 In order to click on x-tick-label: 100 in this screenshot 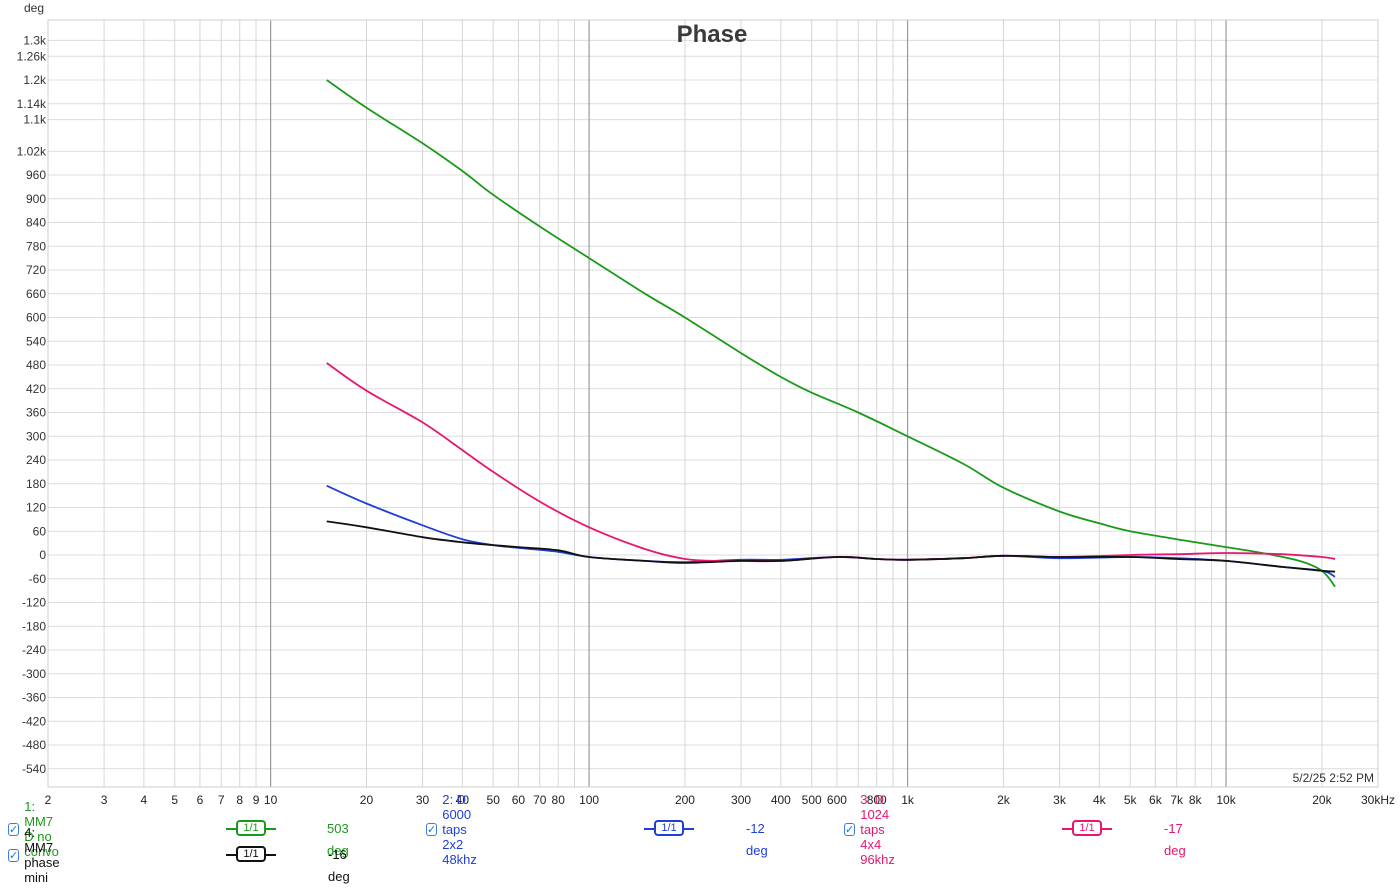, I will do `click(589, 800)`.